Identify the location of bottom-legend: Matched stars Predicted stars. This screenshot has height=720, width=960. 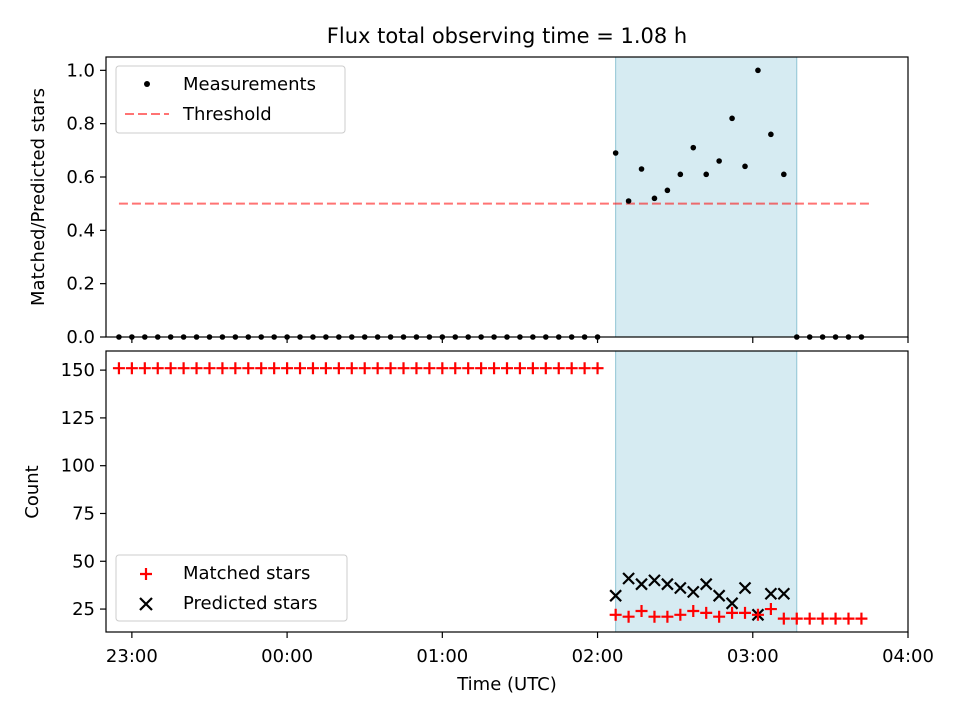
(231, 588).